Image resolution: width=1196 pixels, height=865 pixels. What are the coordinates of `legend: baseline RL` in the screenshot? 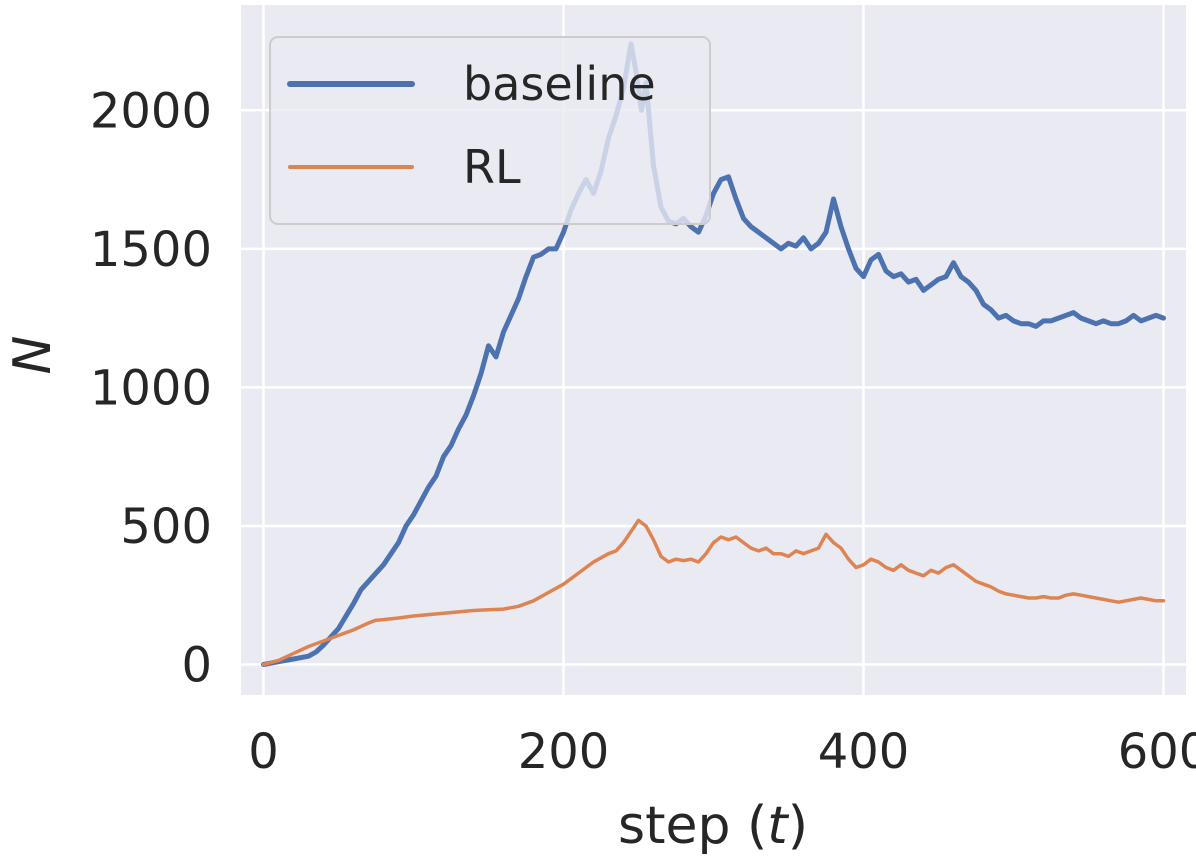 It's located at (490, 130).